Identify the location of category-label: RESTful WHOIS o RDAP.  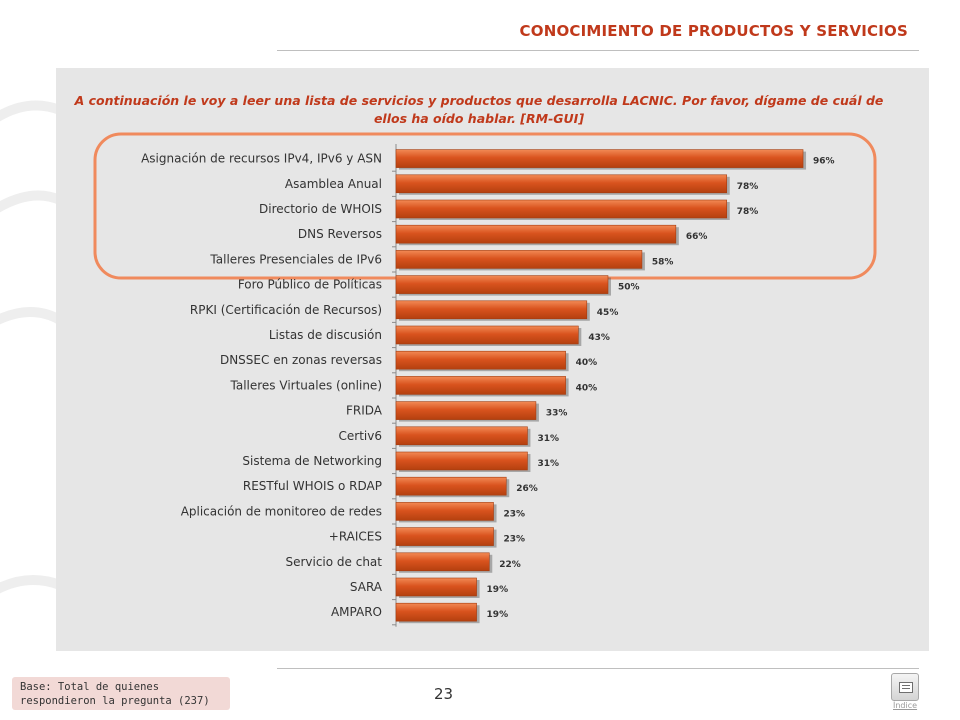
(312, 486).